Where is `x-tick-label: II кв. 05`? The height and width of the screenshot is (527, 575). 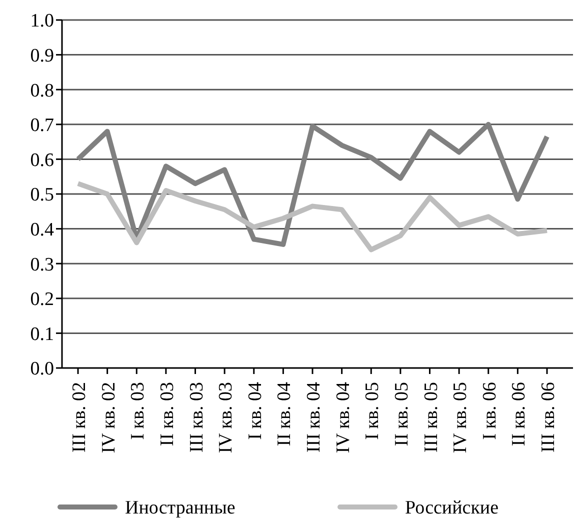 x-tick-label: II кв. 05 is located at coordinates (401, 414).